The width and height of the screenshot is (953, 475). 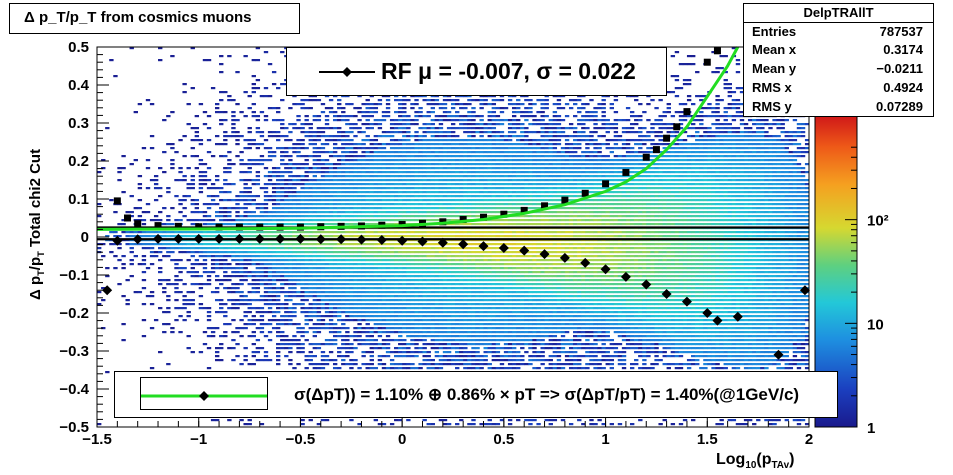 I want to click on x-tick-label: 2, so click(x=809, y=439).